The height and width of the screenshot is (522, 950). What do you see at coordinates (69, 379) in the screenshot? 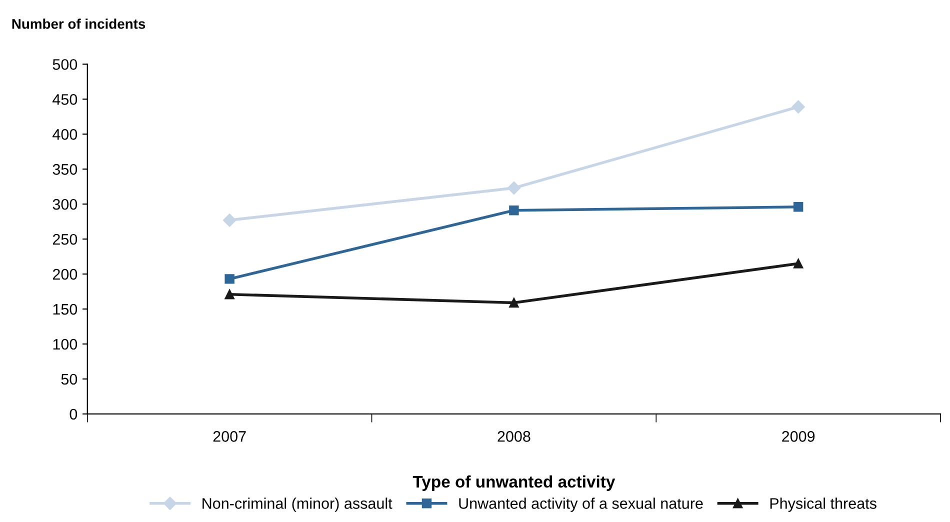
I see `y-tick-label: 50` at bounding box center [69, 379].